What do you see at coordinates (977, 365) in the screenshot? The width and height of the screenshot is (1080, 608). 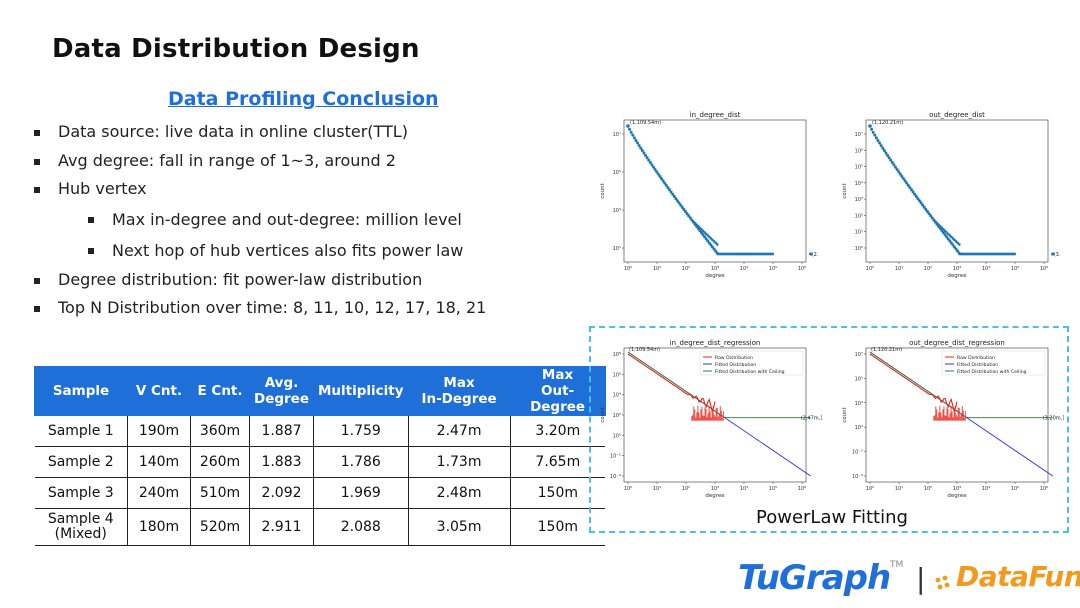 I see `legend-label: Fitted Distribution` at bounding box center [977, 365].